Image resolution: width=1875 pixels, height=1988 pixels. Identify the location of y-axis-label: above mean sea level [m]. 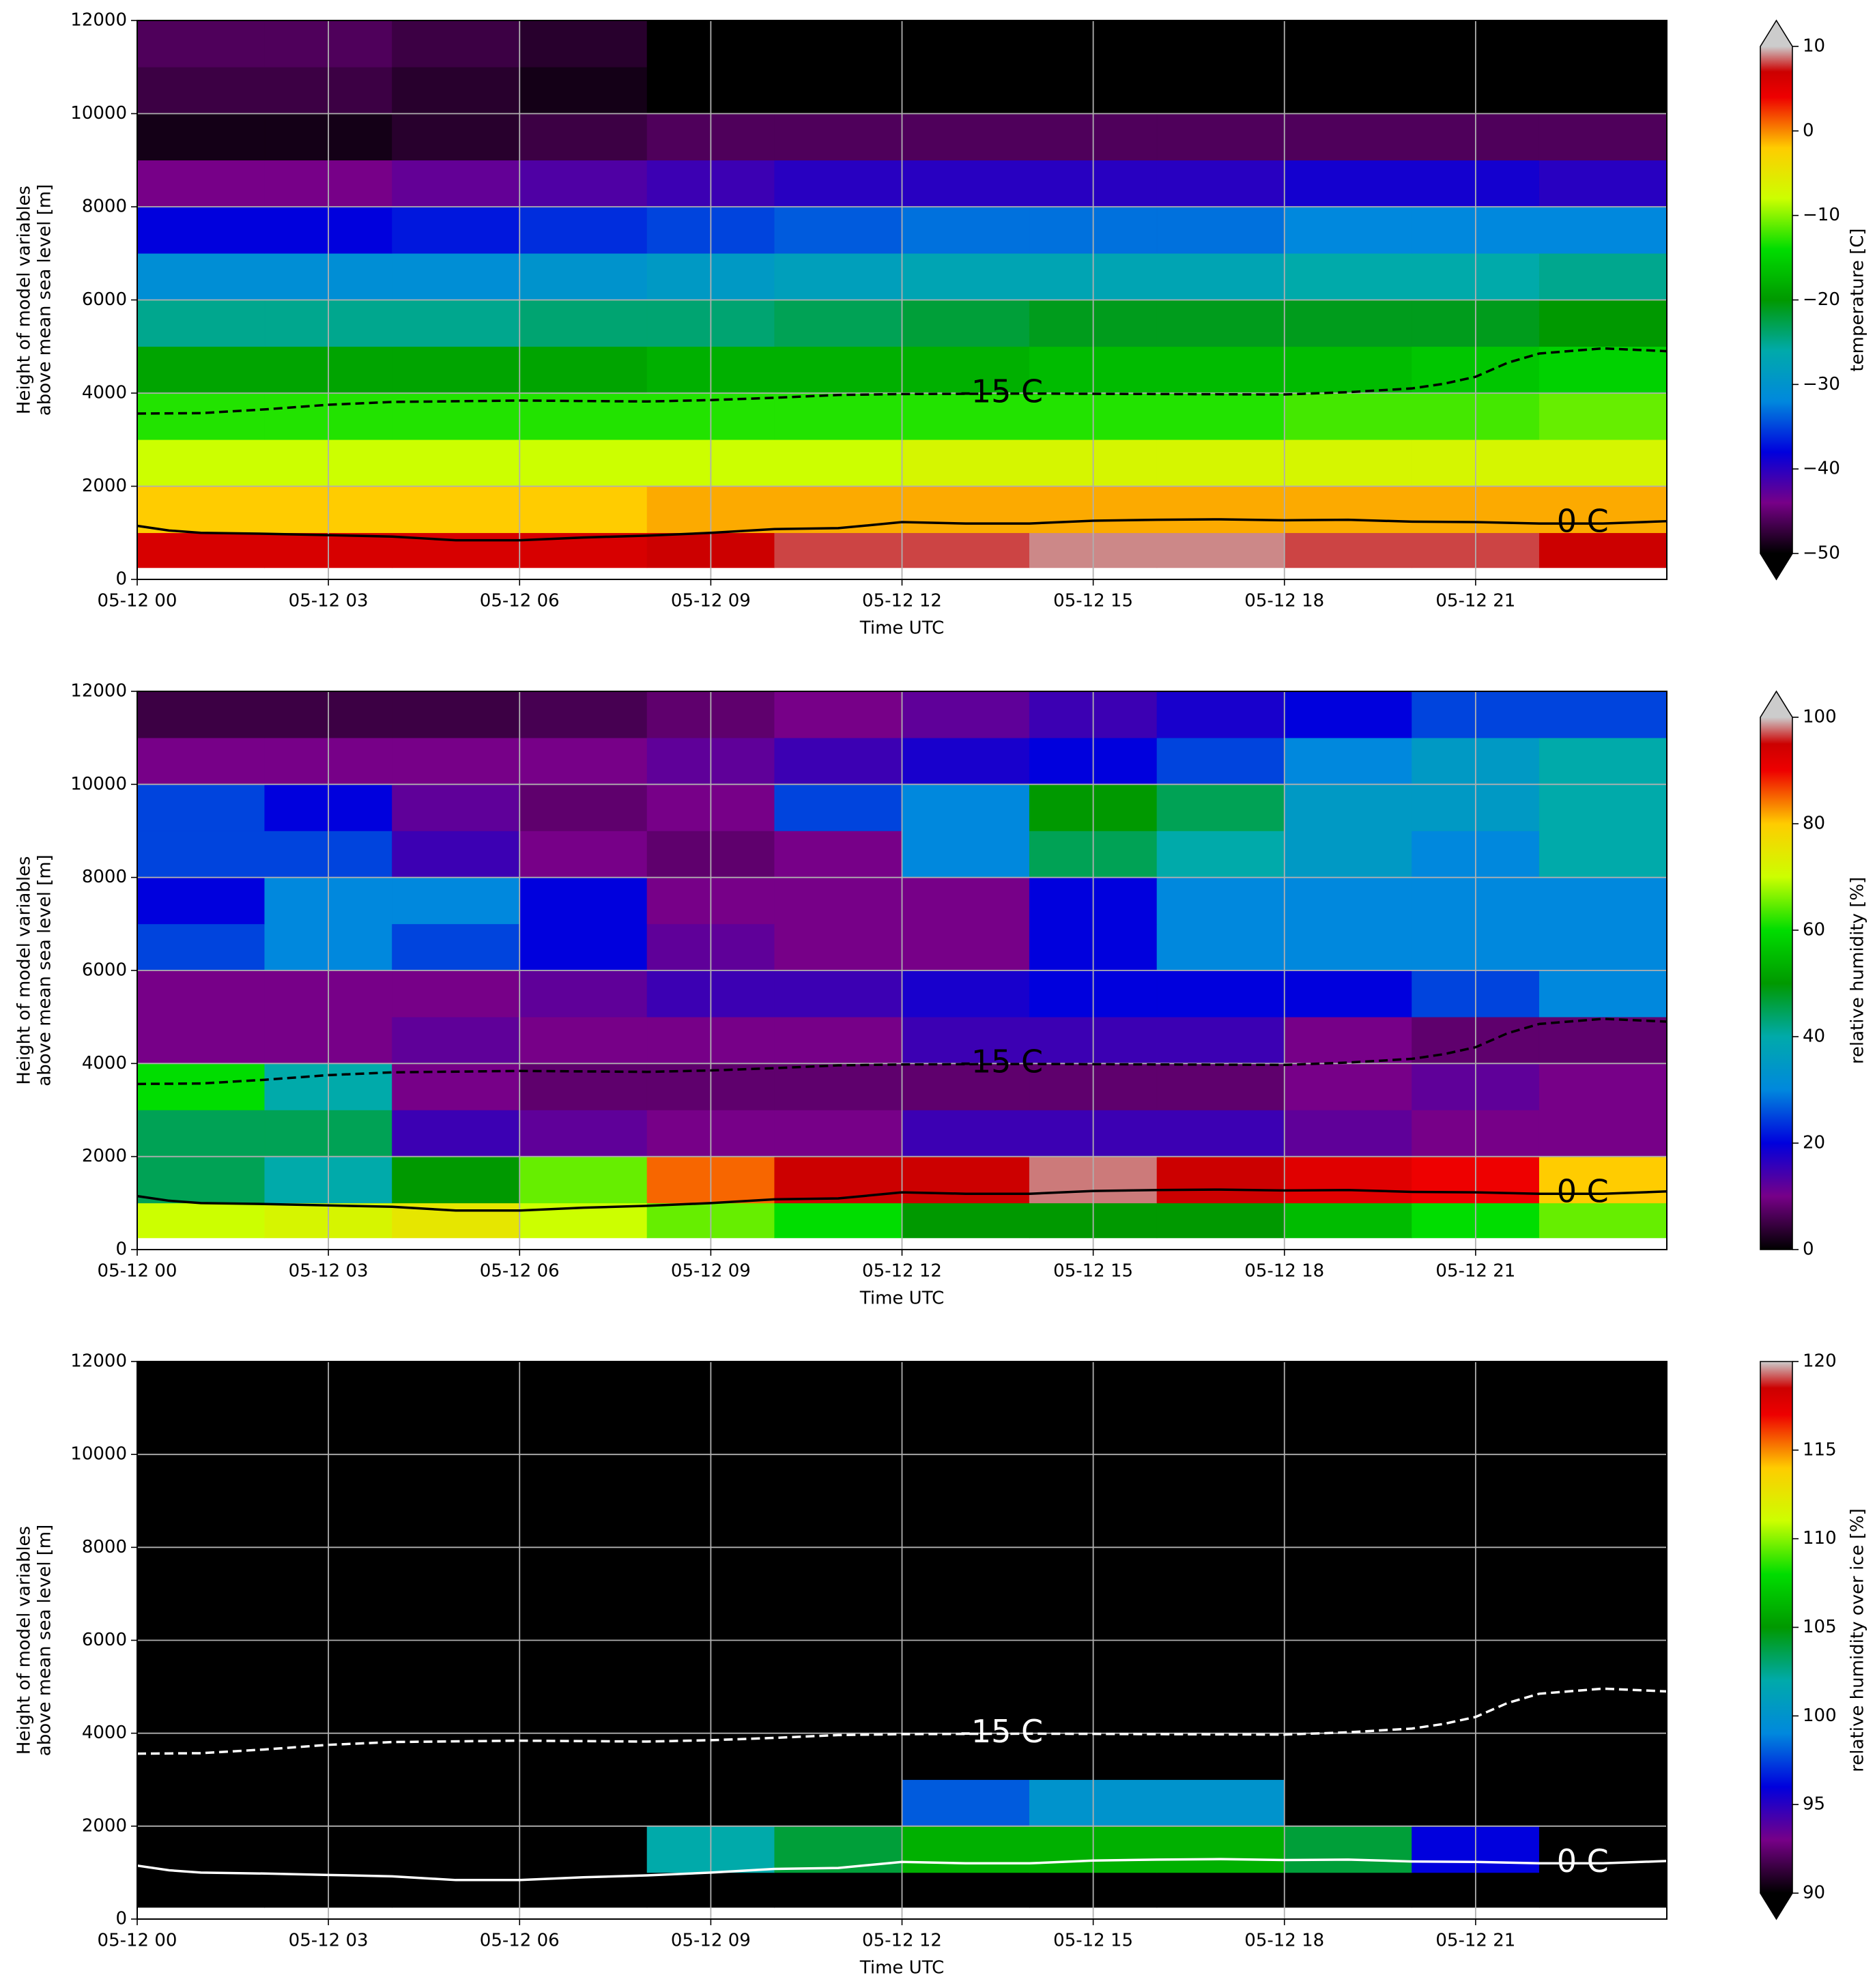
(45, 970).